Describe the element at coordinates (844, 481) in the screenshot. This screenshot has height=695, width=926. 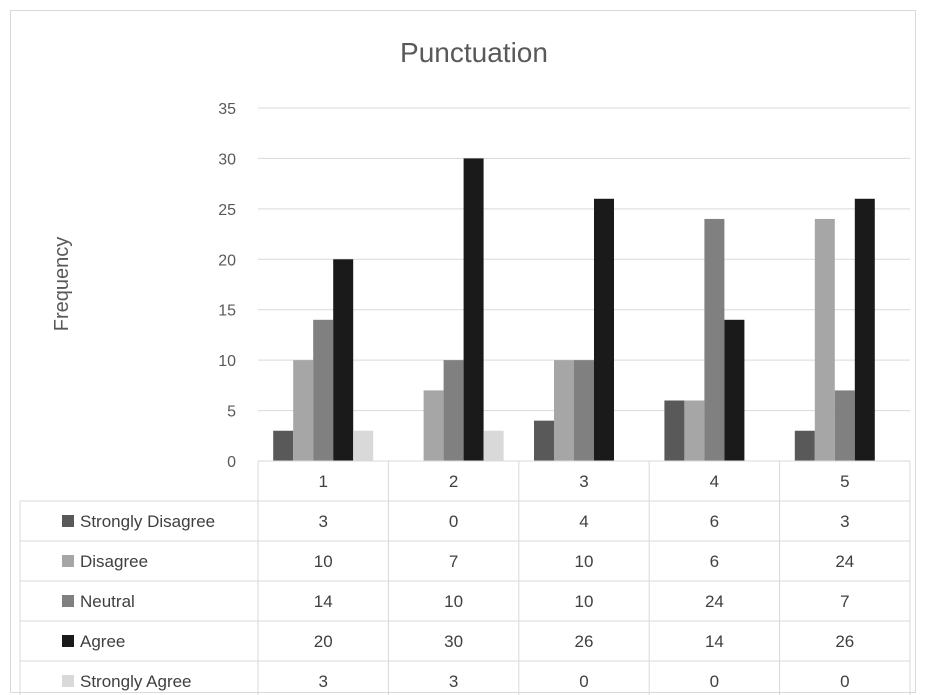
I see `x-tick-label: 5` at that location.